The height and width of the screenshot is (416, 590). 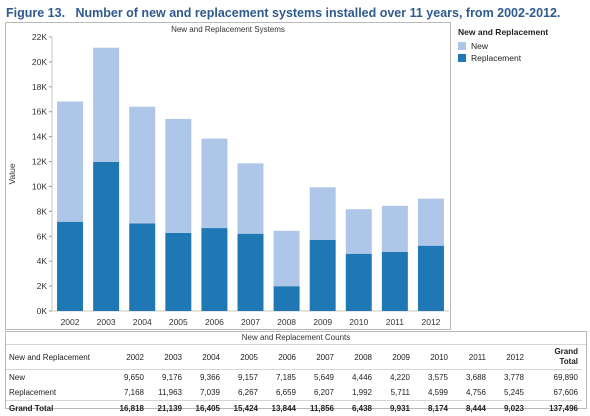 What do you see at coordinates (281, 357) in the screenshot?
I see `table-year-header: 2006` at bounding box center [281, 357].